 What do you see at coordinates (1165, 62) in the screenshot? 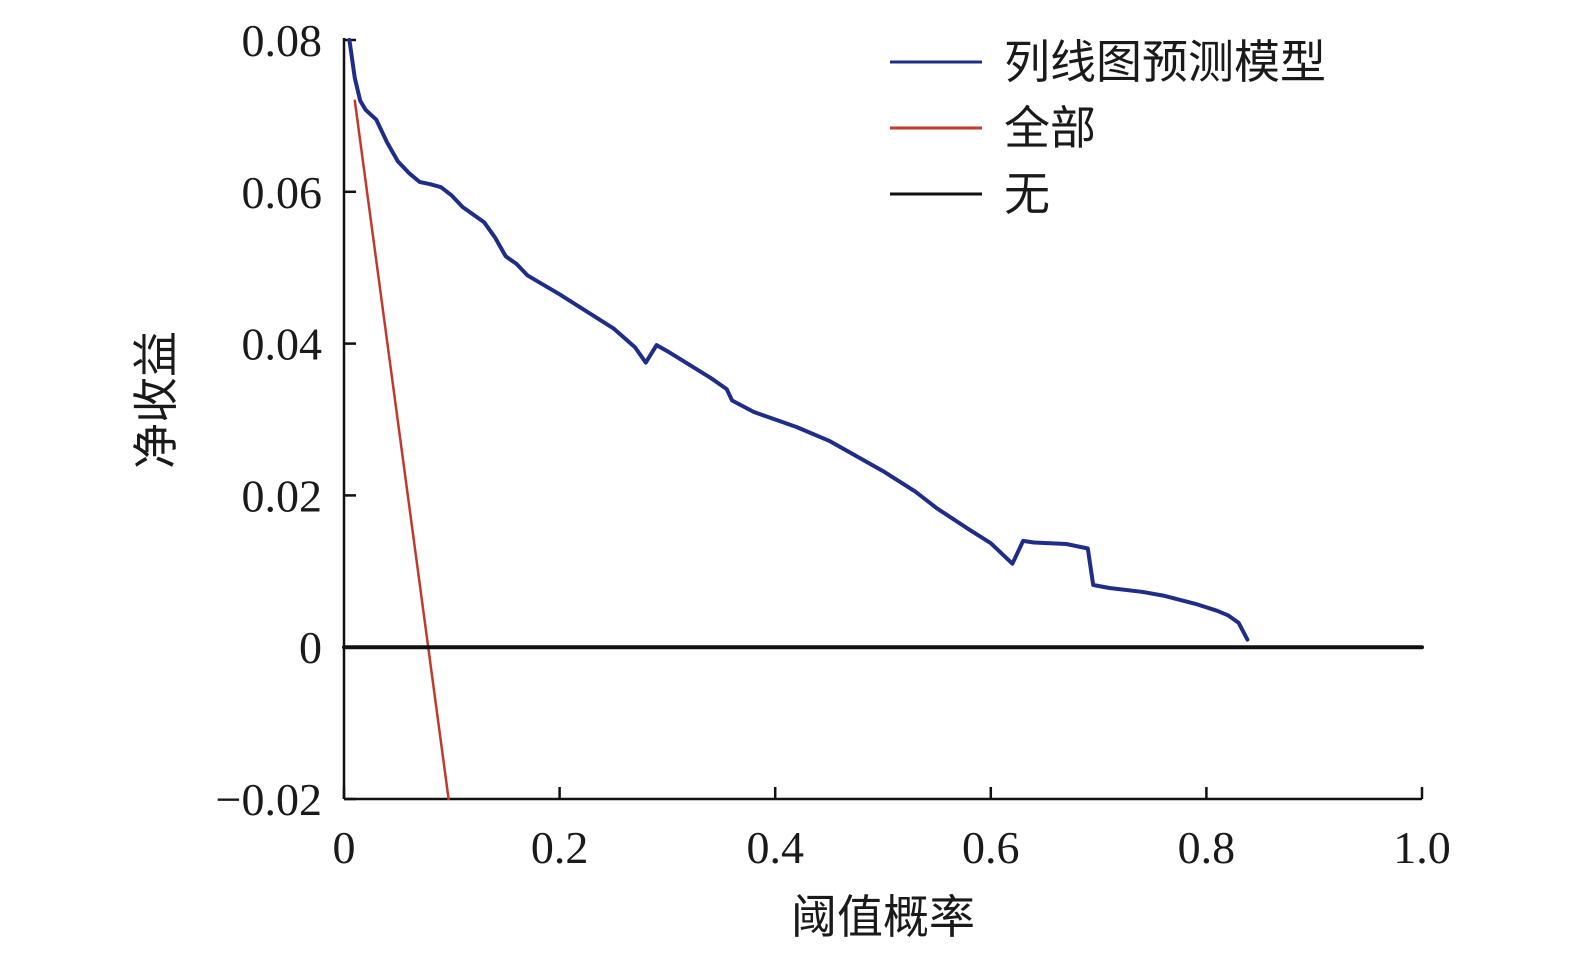
I see `legend-label: 列线图预测模型` at bounding box center [1165, 62].